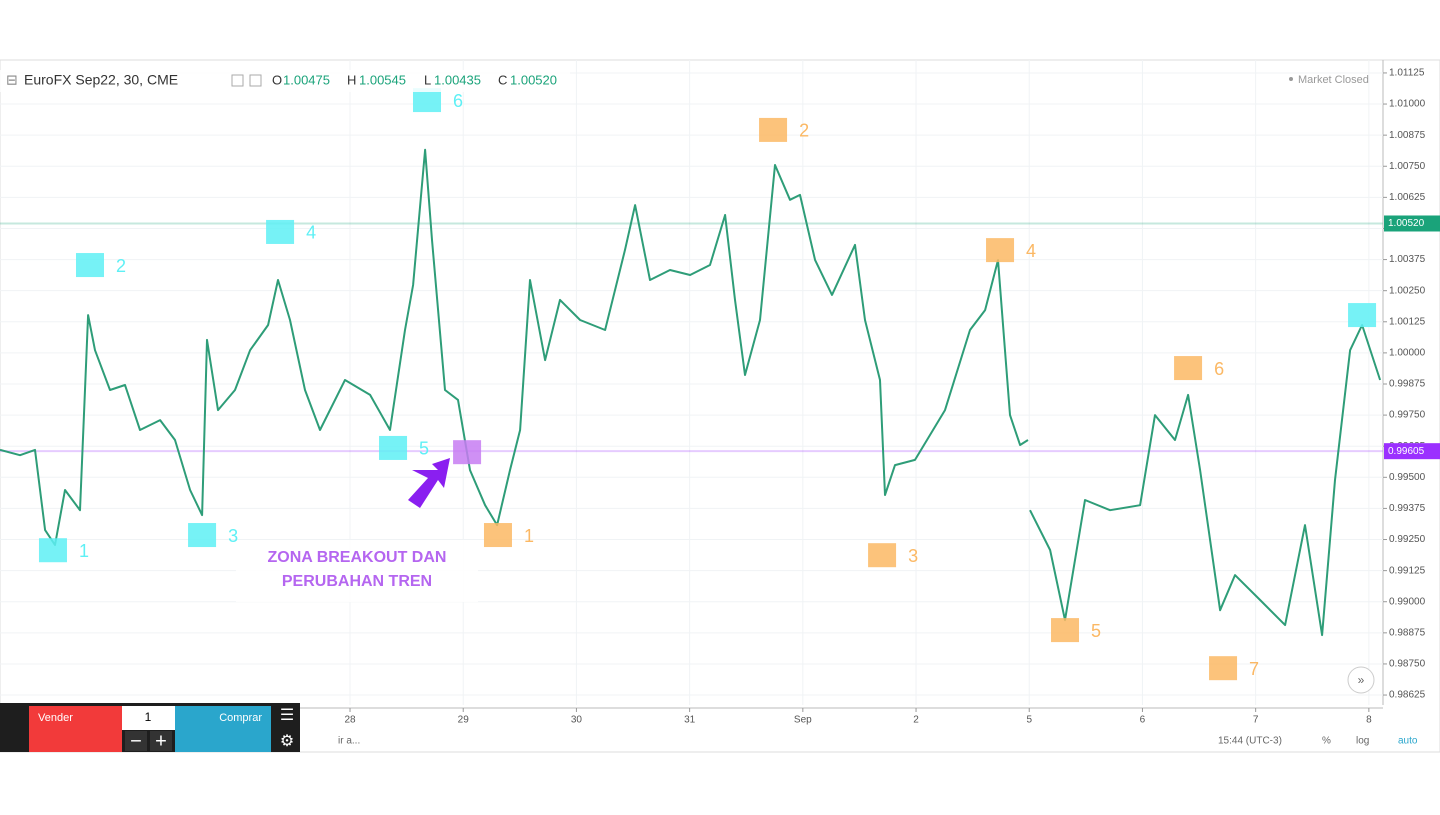  I want to click on h-value: 1.00545, so click(382, 79).